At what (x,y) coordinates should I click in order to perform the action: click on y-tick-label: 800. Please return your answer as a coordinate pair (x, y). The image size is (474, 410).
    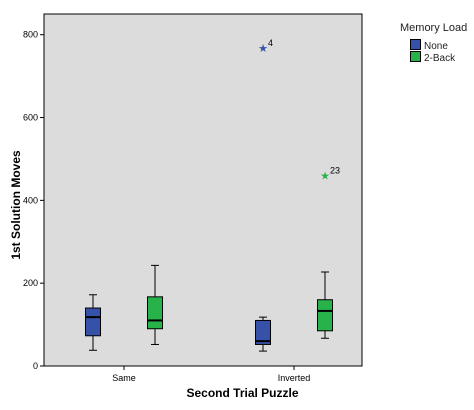
    Looking at the image, I should click on (30, 35).